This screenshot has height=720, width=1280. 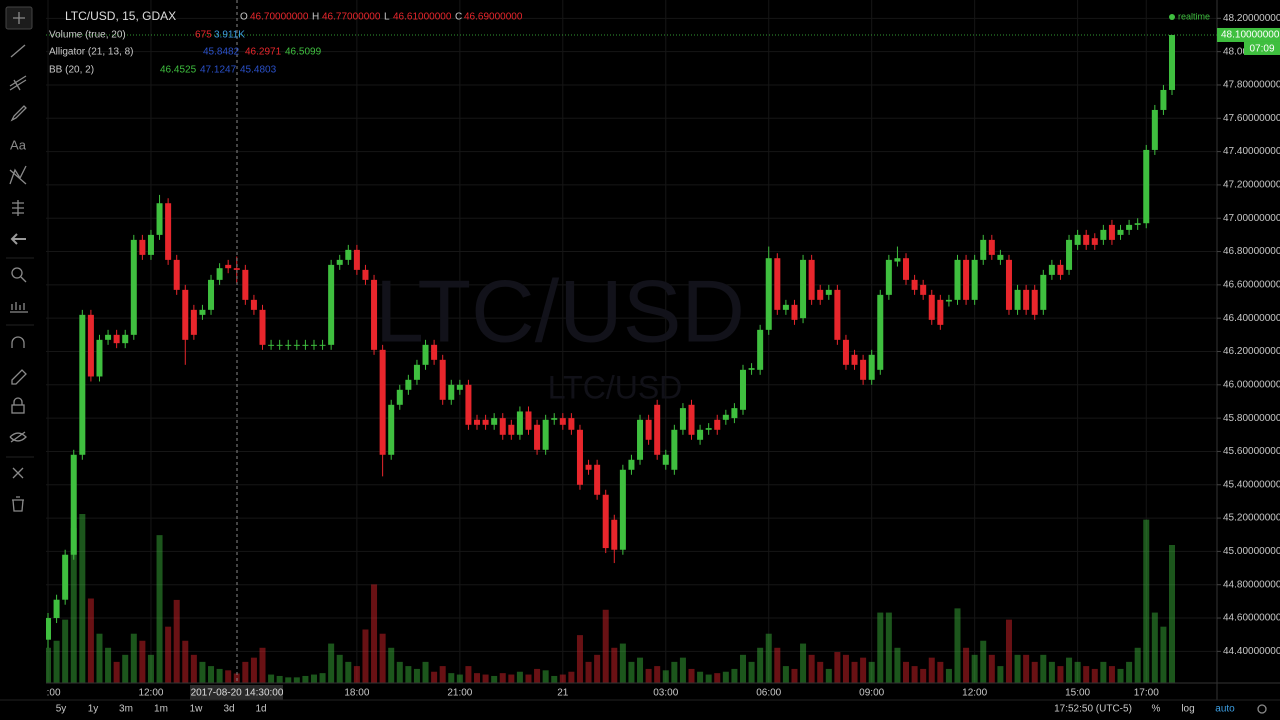 I want to click on y-tick-label: 47.60000000, so click(x=1251, y=118).